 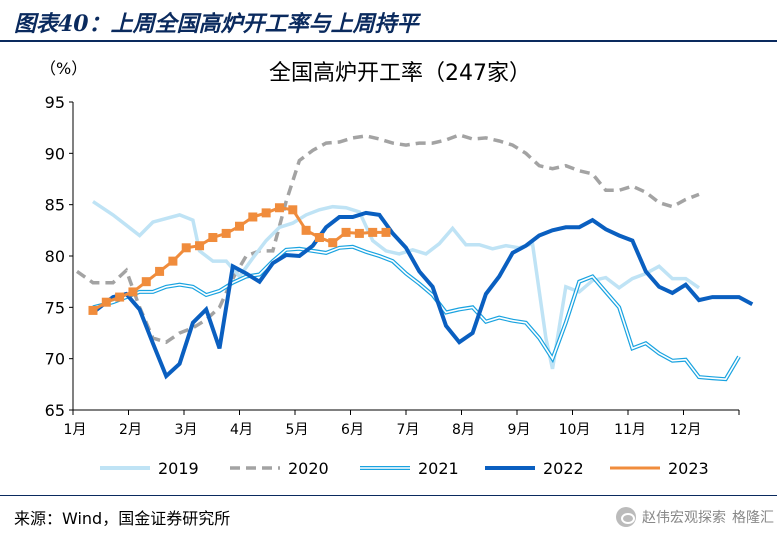 What do you see at coordinates (239, 259) in the screenshot?
I see `series-2023` at bounding box center [239, 259].